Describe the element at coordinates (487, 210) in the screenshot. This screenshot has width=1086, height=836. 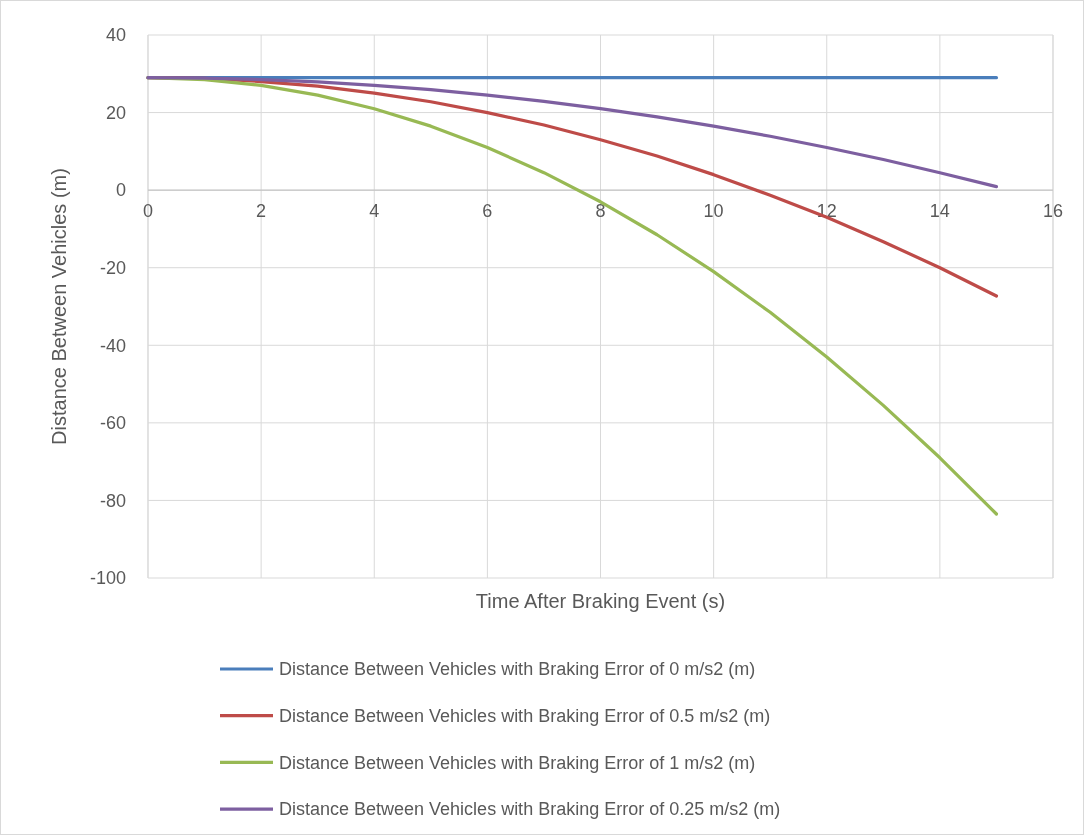
I see `x-tick-label: 6` at that location.